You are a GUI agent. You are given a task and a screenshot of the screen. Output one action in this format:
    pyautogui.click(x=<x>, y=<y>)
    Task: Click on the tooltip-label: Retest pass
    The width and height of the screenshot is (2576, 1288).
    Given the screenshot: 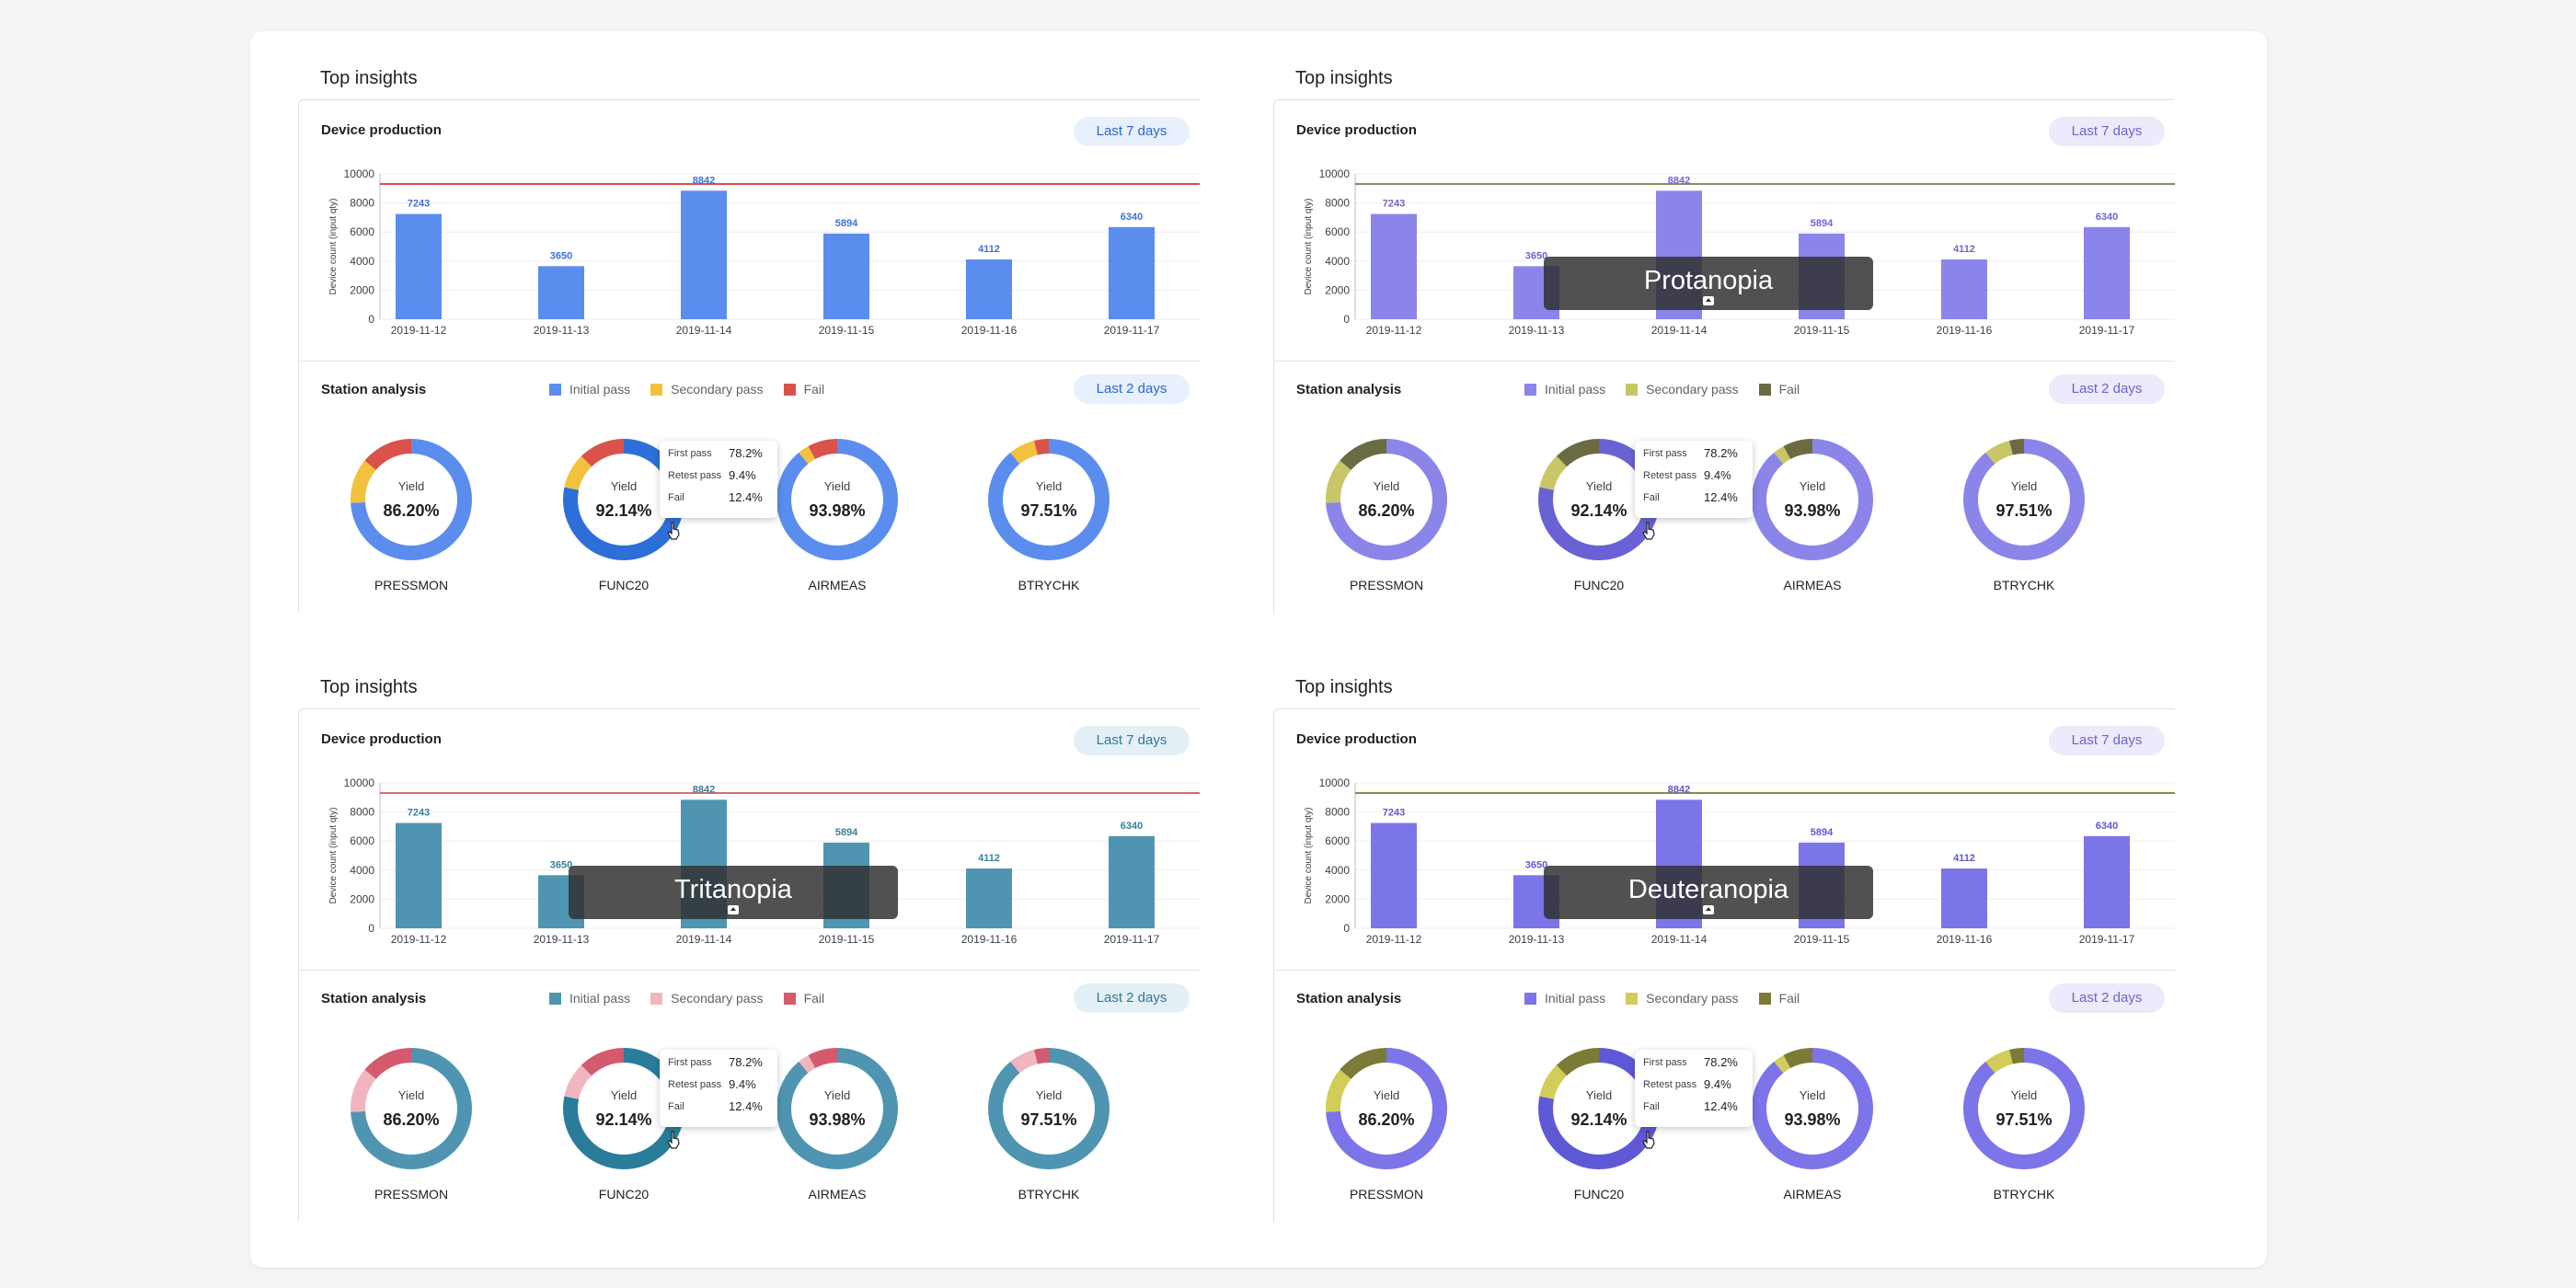 What is the action you would take?
    pyautogui.click(x=1670, y=1084)
    